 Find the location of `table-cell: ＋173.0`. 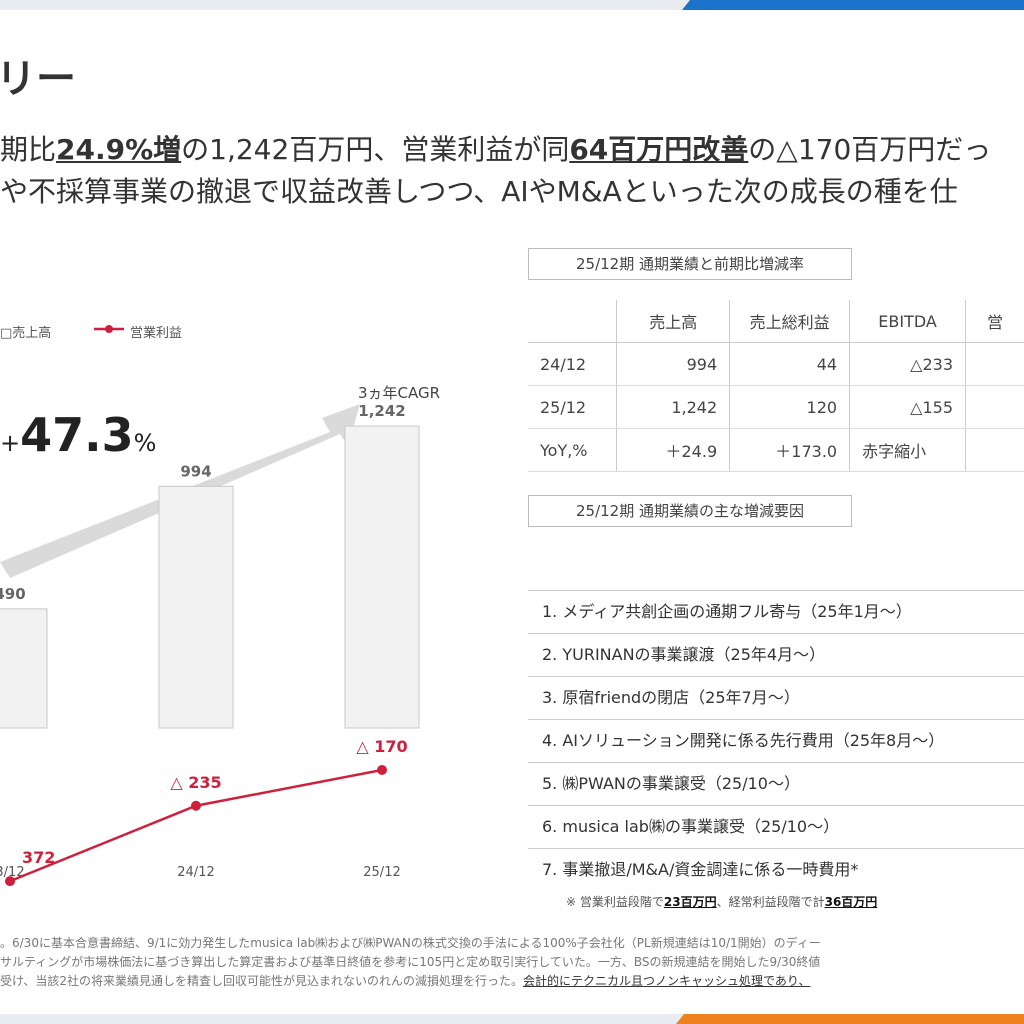

table-cell: ＋173.0 is located at coordinates (789, 450).